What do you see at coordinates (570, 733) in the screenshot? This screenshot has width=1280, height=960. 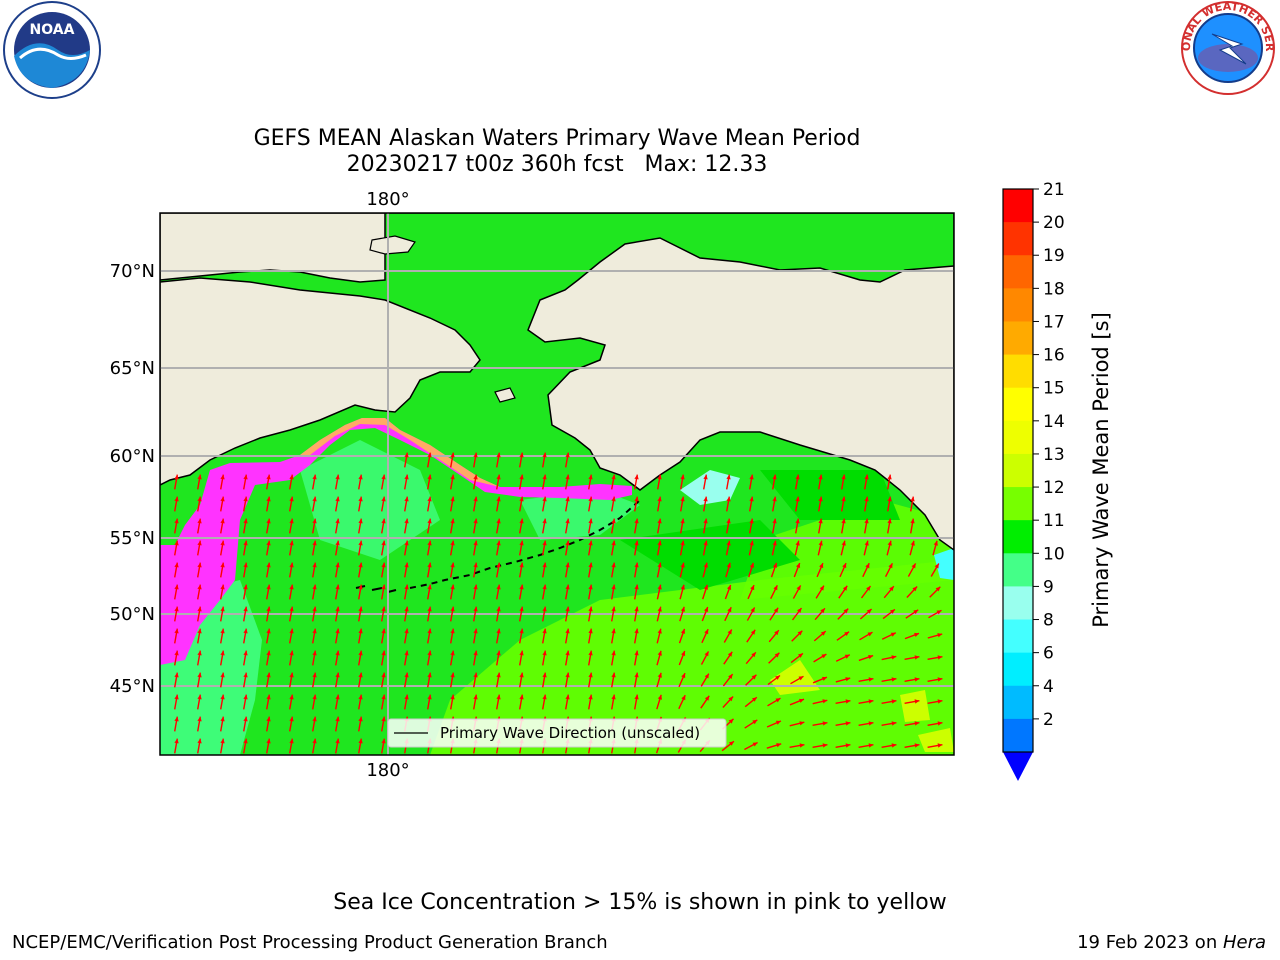 I see `legend-label: Primary Wave Direction (unscaled)` at bounding box center [570, 733].